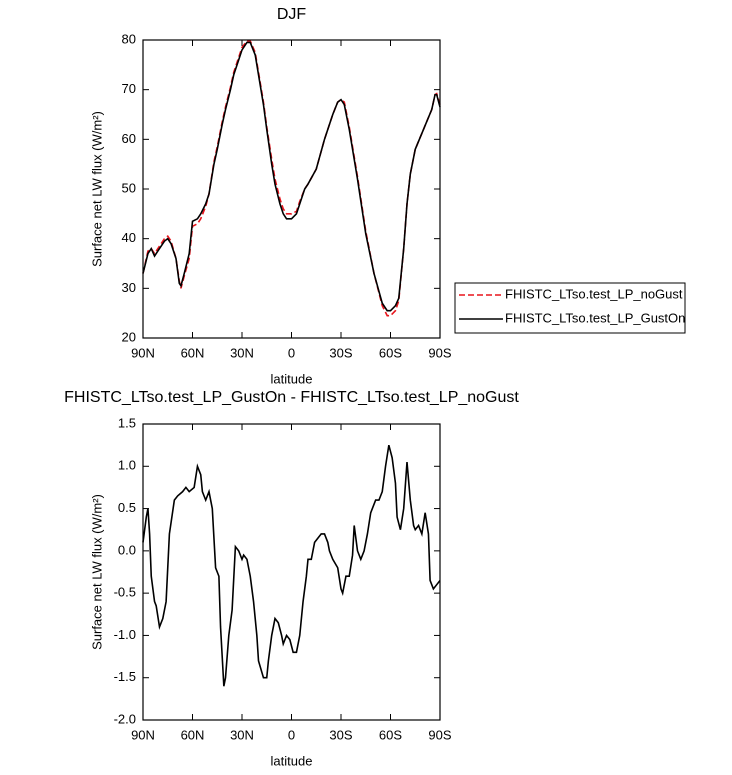 This screenshot has height=775, width=732. Describe the element at coordinates (129, 336) in the screenshot. I see `y-tick-label: 20` at that location.